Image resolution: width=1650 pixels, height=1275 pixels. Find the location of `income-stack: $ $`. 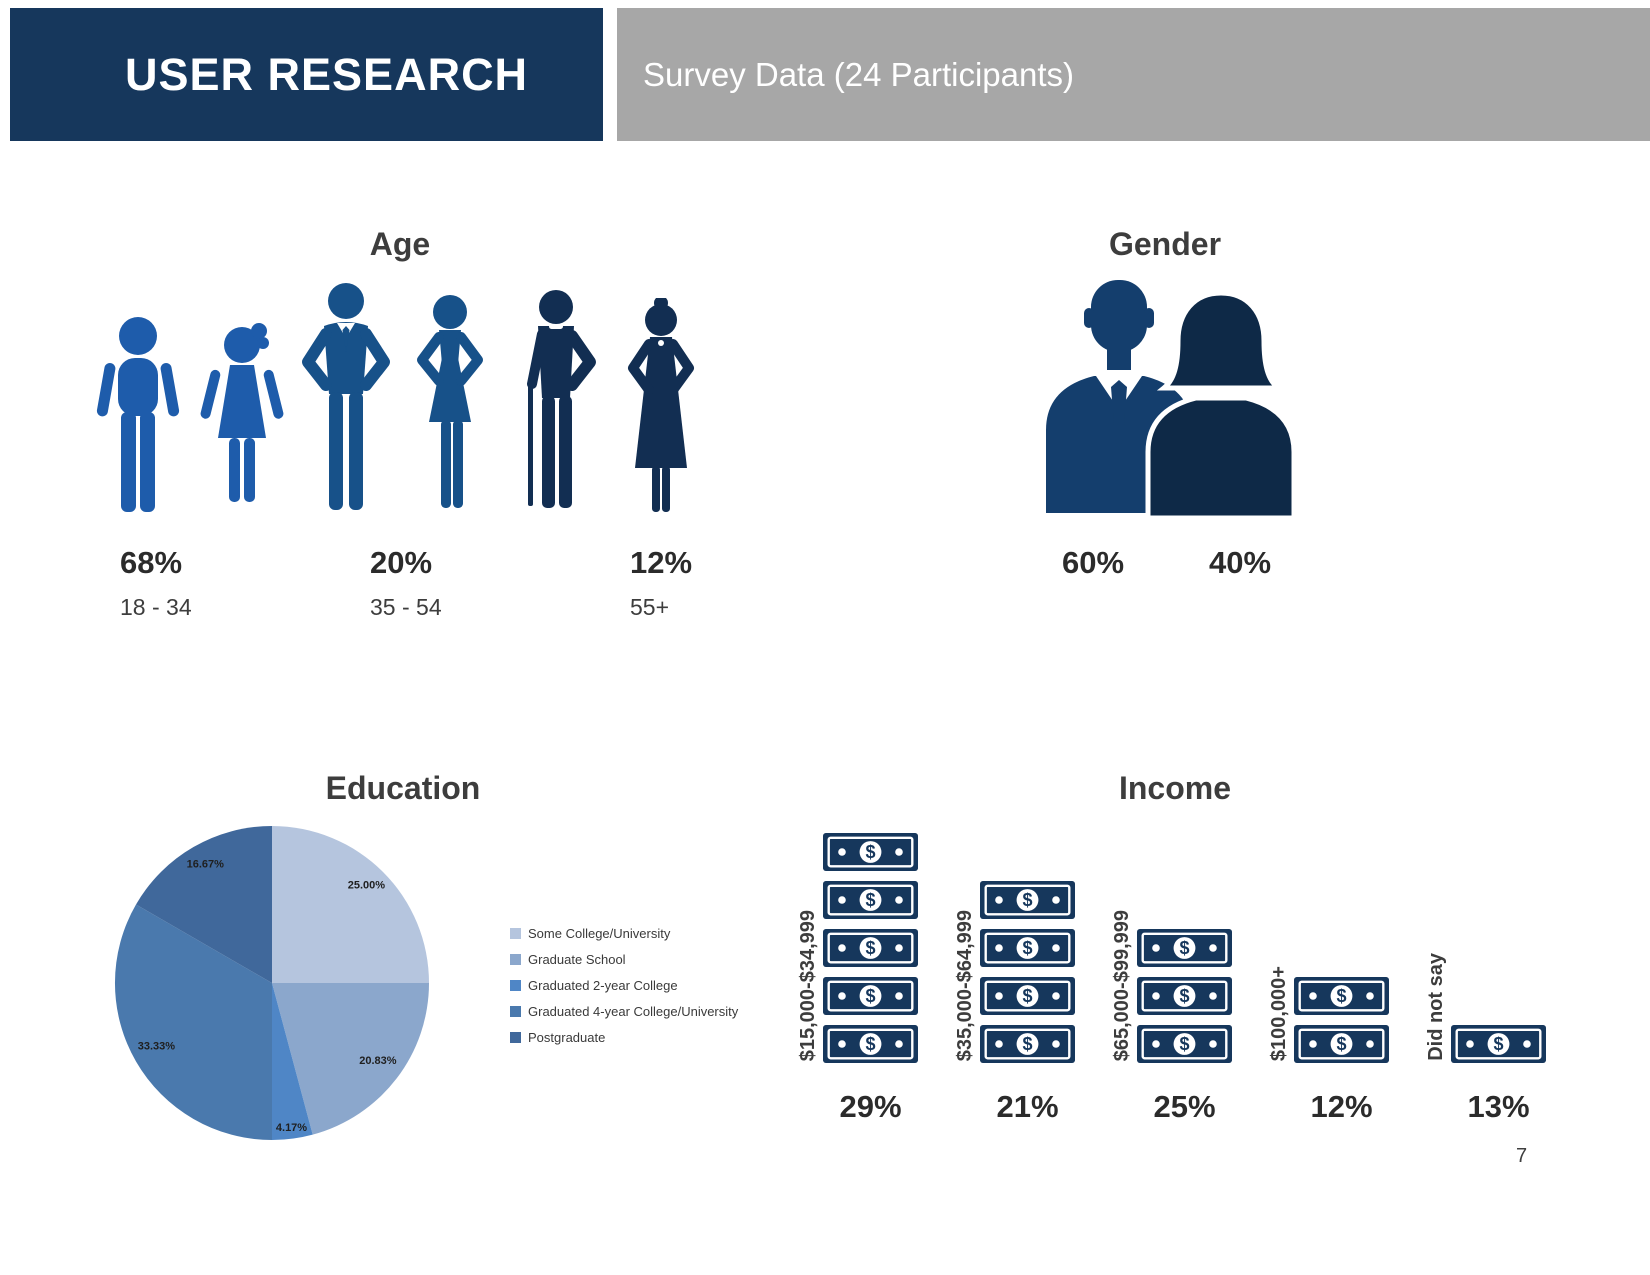

income-stack: $ $ is located at coordinates (1341, 1020).